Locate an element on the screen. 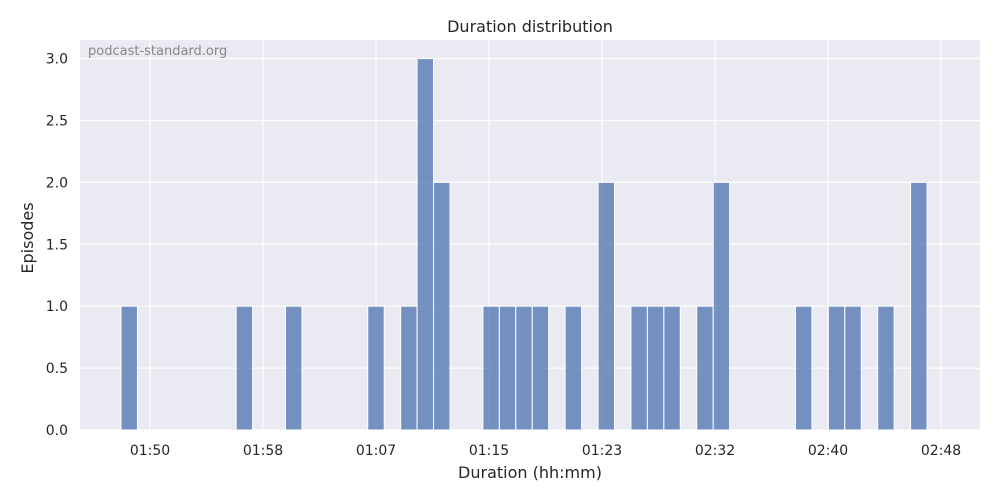  x-axis-ticks: 01:50 01:58 01:07 01:15 01:23 02:32 02:40 02:48 is located at coordinates (545, 451).